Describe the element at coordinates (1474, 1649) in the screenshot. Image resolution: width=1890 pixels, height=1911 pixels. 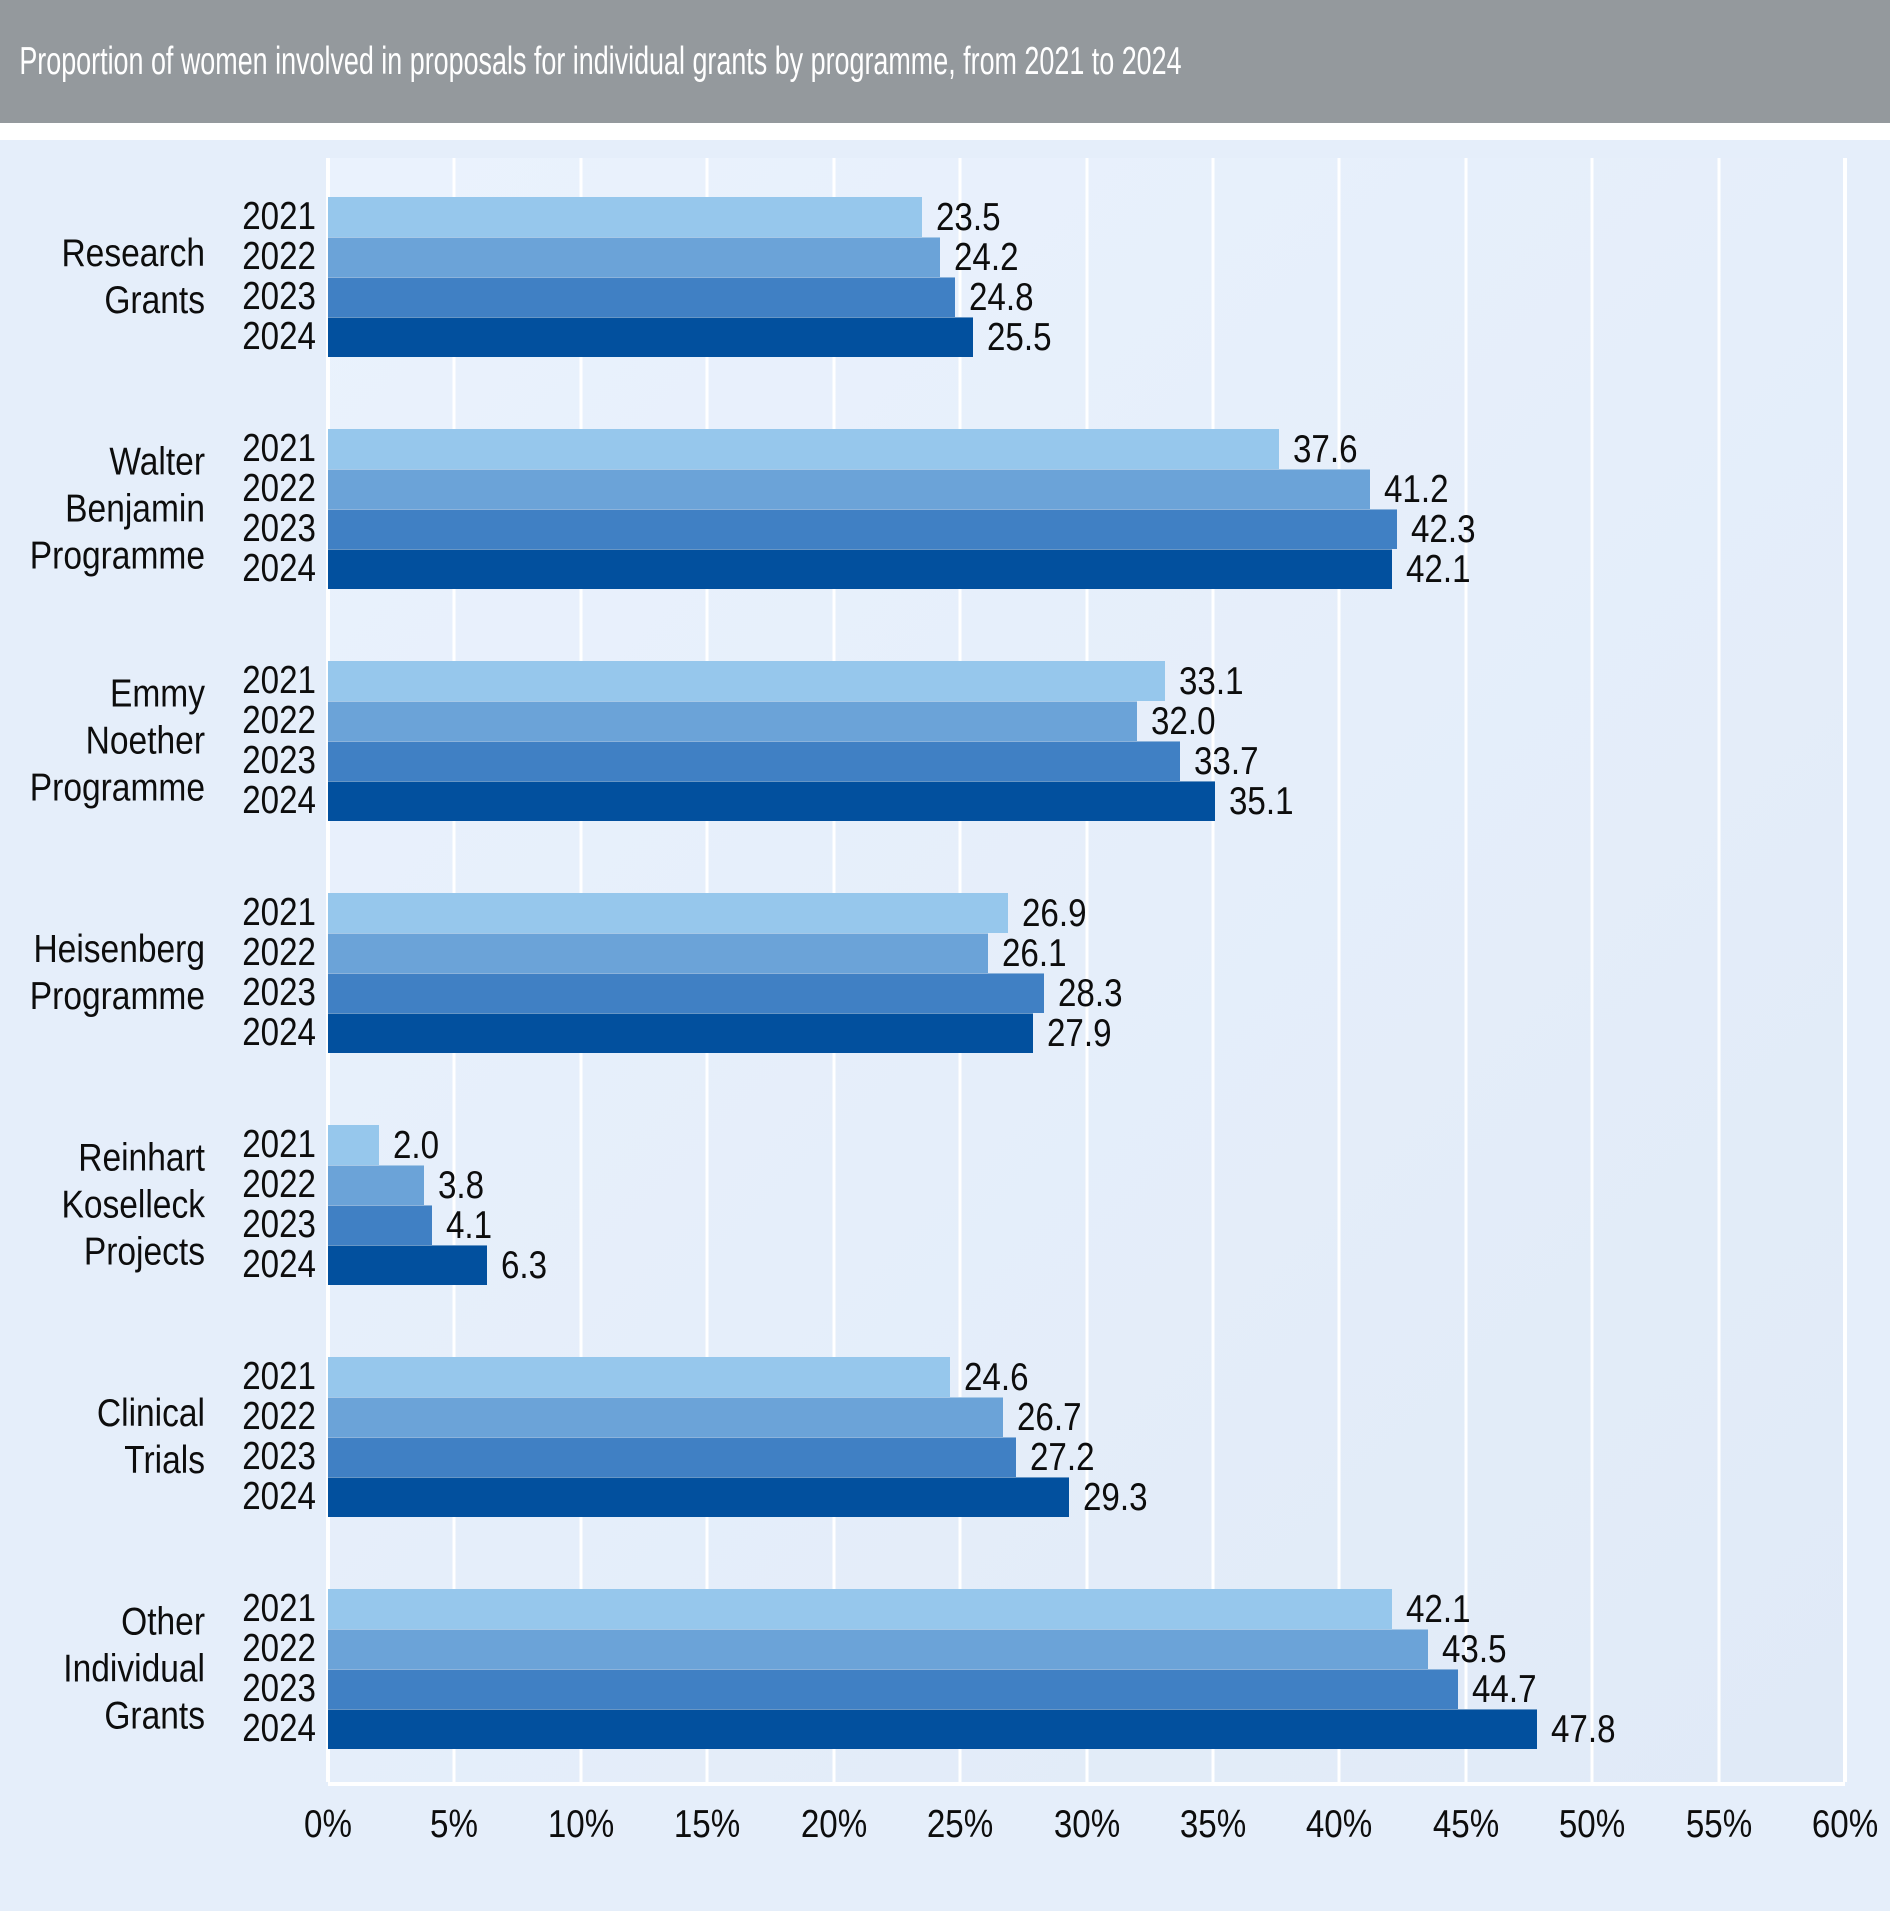
I see `value-label: 43.5` at that location.